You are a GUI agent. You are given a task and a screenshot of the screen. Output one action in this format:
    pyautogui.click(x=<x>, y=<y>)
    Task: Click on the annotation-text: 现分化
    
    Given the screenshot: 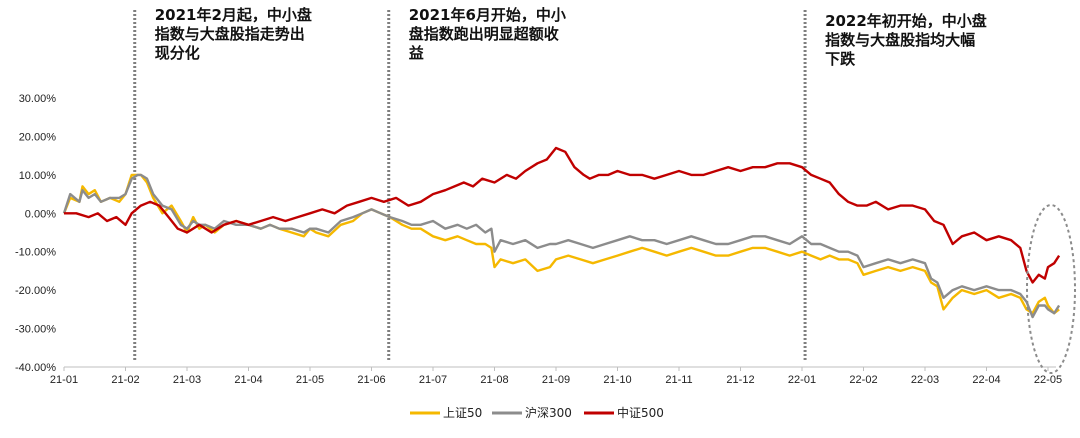 What is the action you would take?
    pyautogui.click(x=177, y=53)
    